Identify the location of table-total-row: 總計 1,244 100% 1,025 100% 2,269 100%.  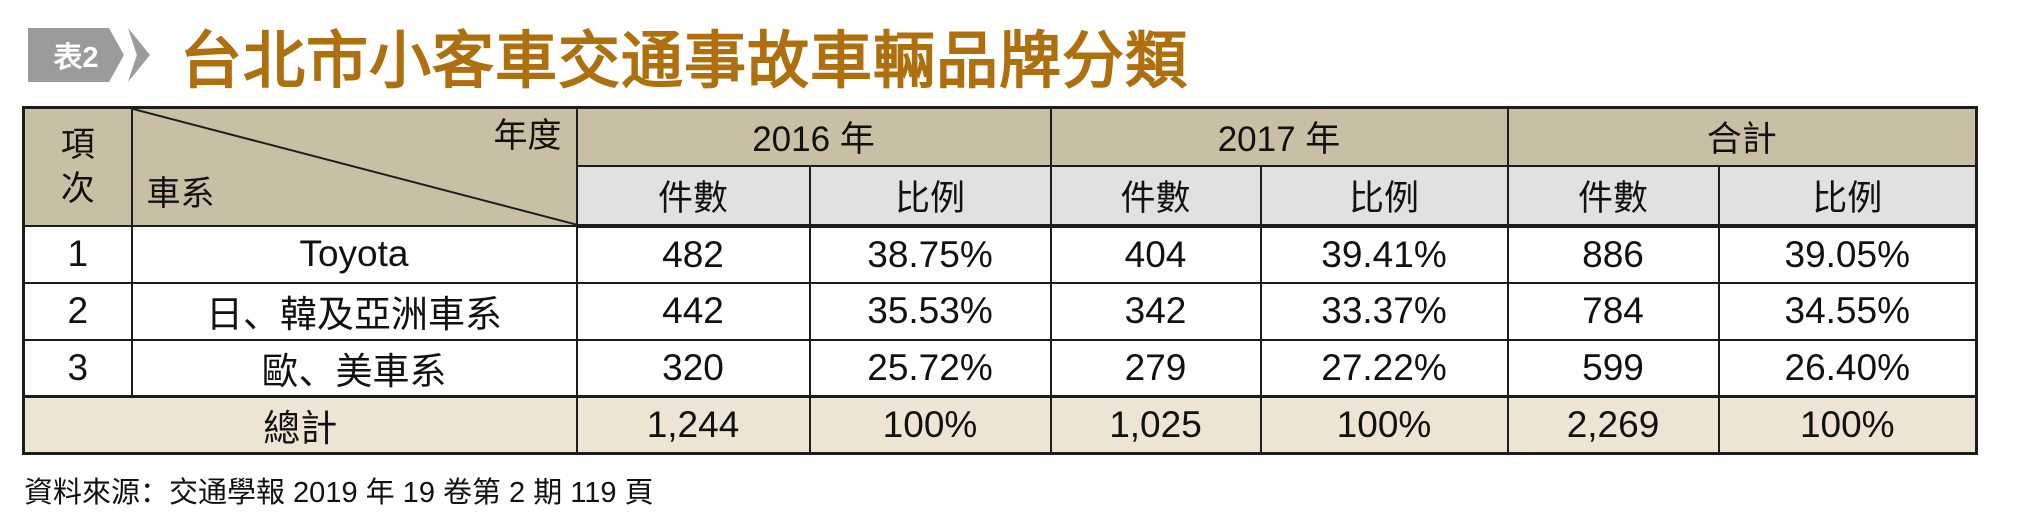
(1000, 425).